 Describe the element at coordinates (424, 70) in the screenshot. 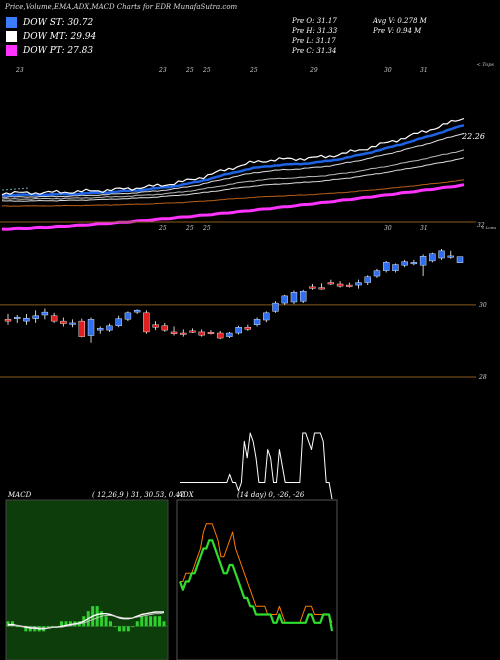

I see `ema-date-label: 31` at that location.